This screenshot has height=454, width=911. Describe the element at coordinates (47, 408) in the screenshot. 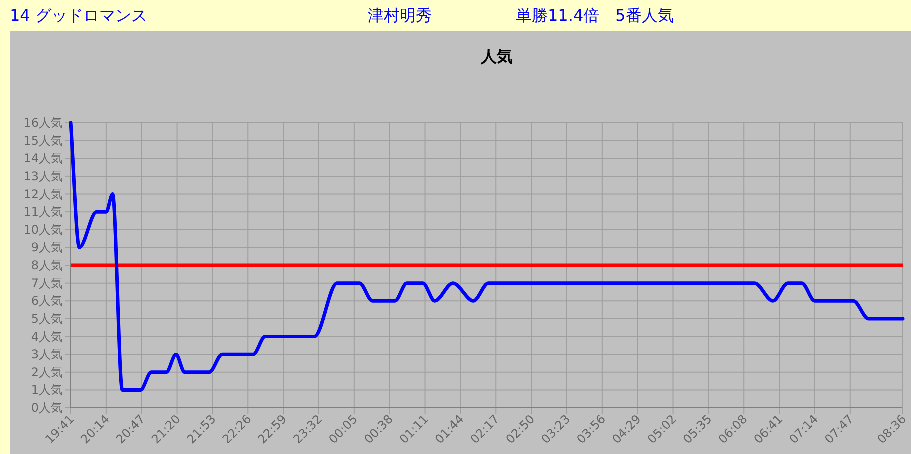

I see `y-tick-label: 0人気` at that location.